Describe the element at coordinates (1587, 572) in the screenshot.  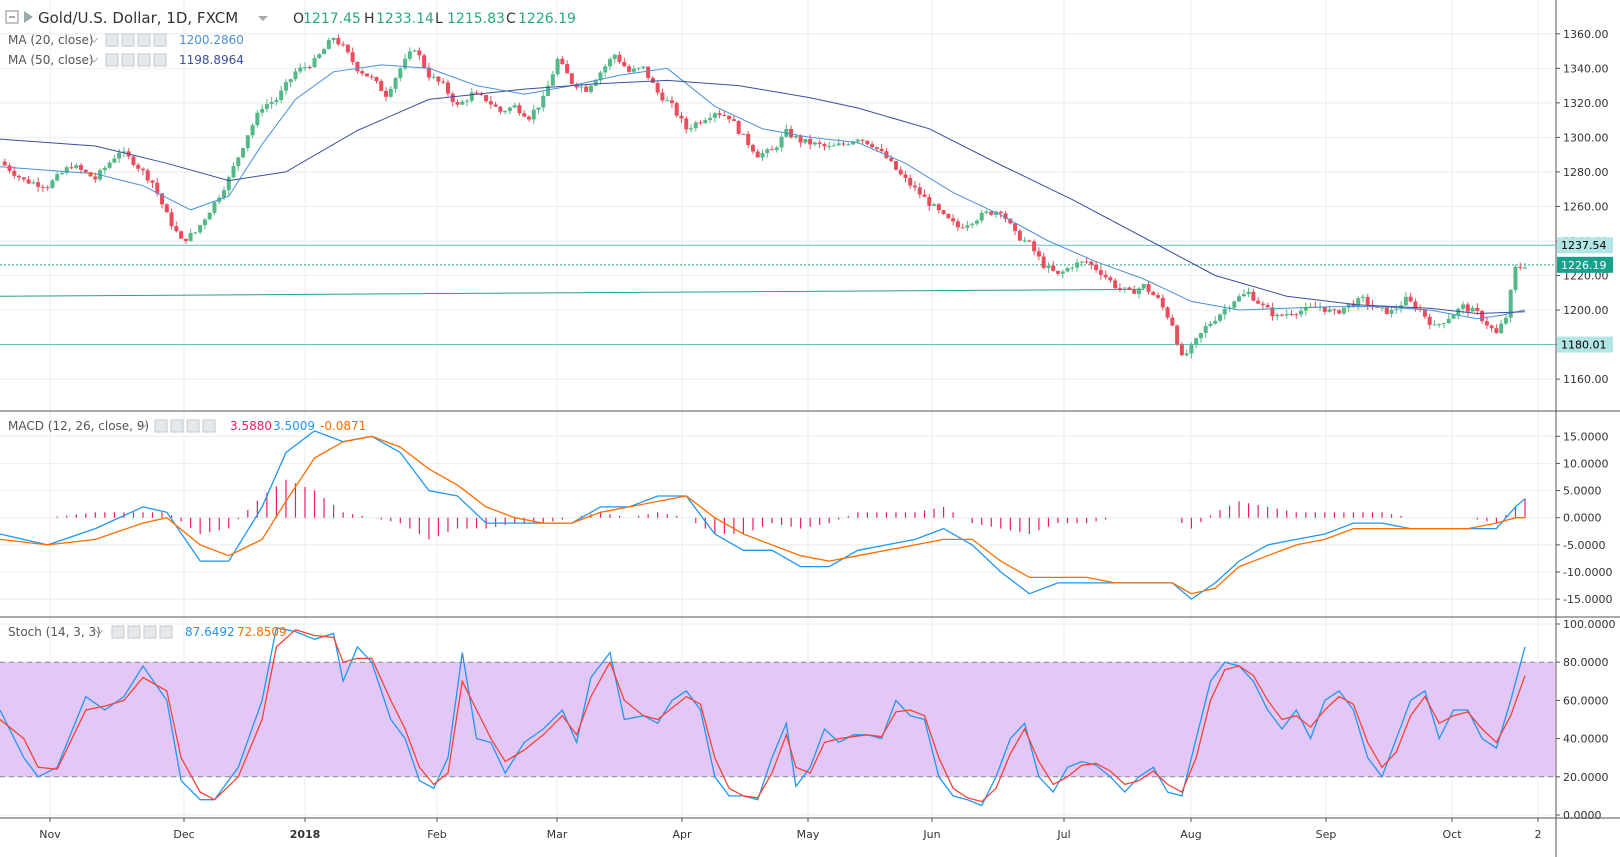
I see `macd-tick-label: -10.0000` at that location.